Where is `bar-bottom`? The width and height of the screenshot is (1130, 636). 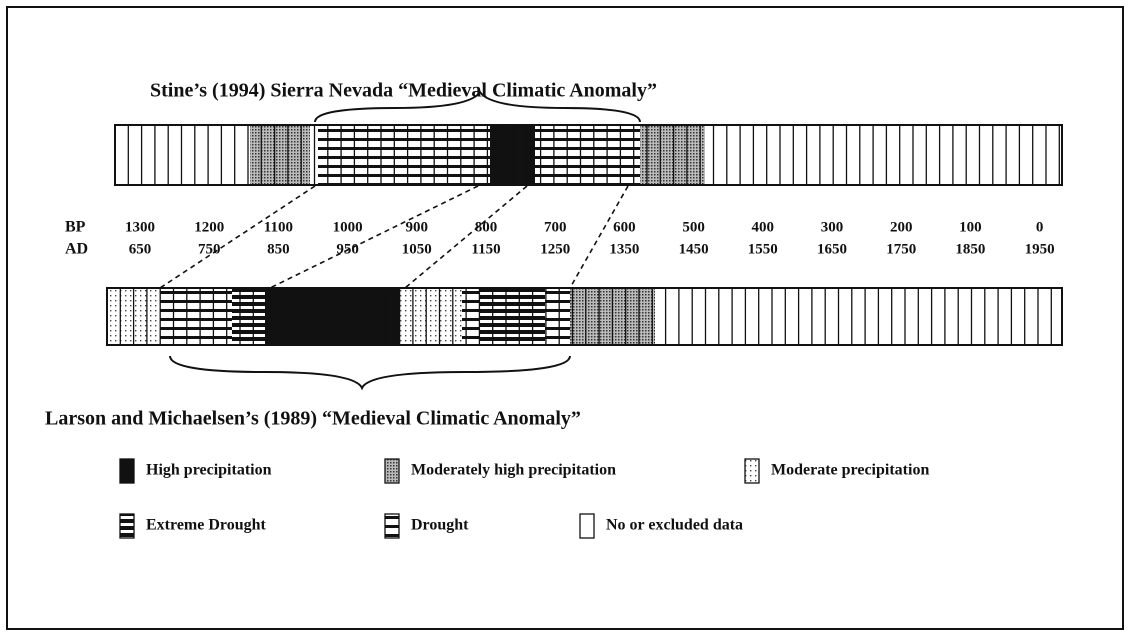 bar-bottom is located at coordinates (584, 316).